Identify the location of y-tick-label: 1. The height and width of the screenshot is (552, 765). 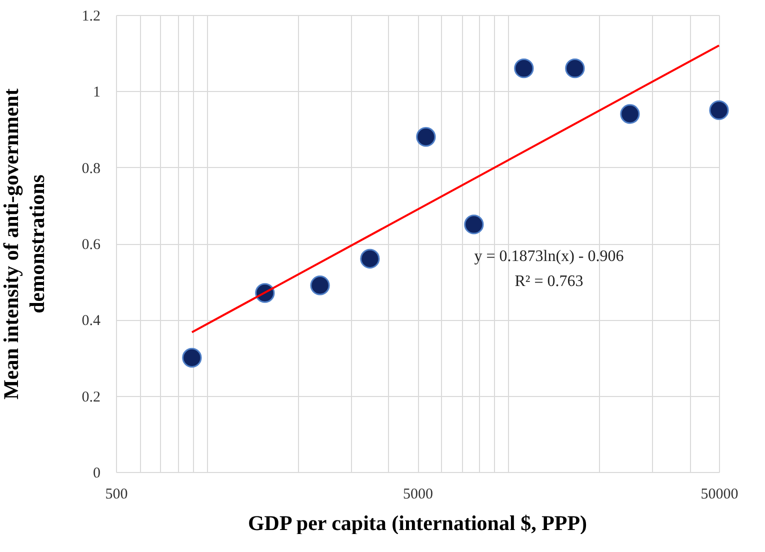
(96, 92).